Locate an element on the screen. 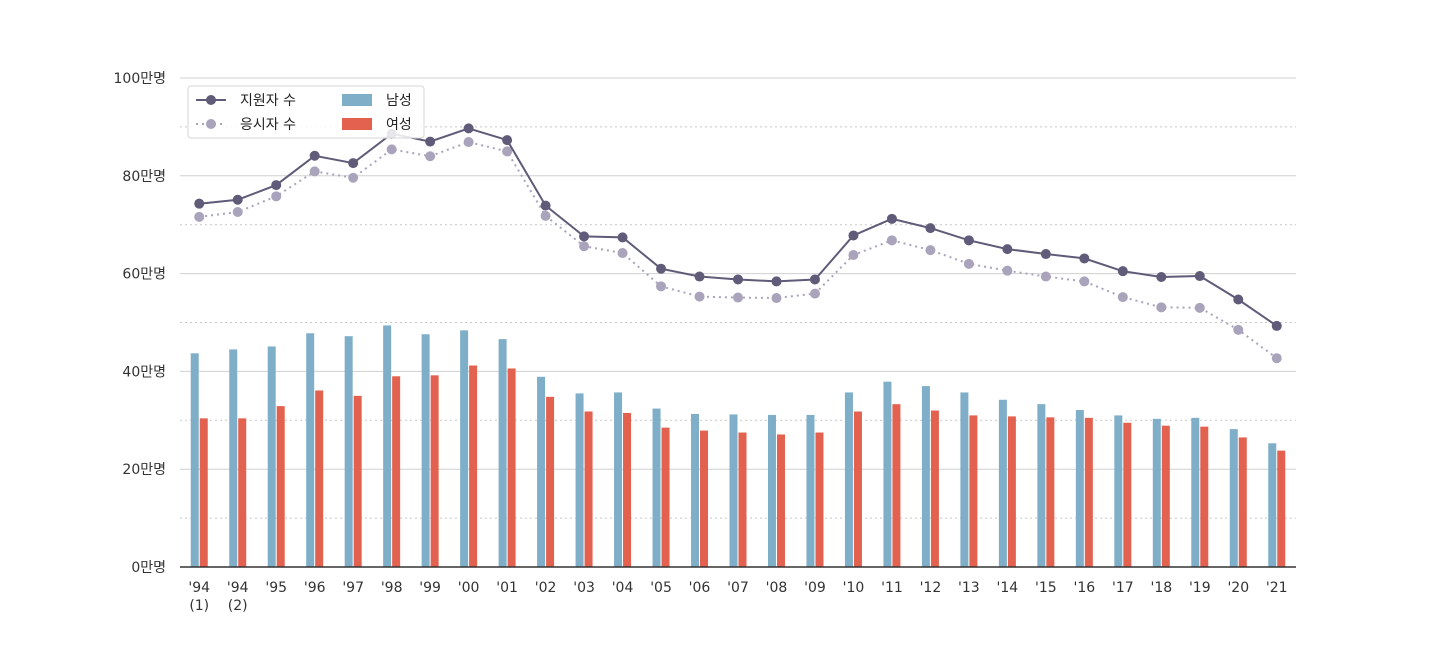 Image resolution: width=1440 pixels, height=648 pixels. x-tick-label-line: '06 is located at coordinates (700, 588).